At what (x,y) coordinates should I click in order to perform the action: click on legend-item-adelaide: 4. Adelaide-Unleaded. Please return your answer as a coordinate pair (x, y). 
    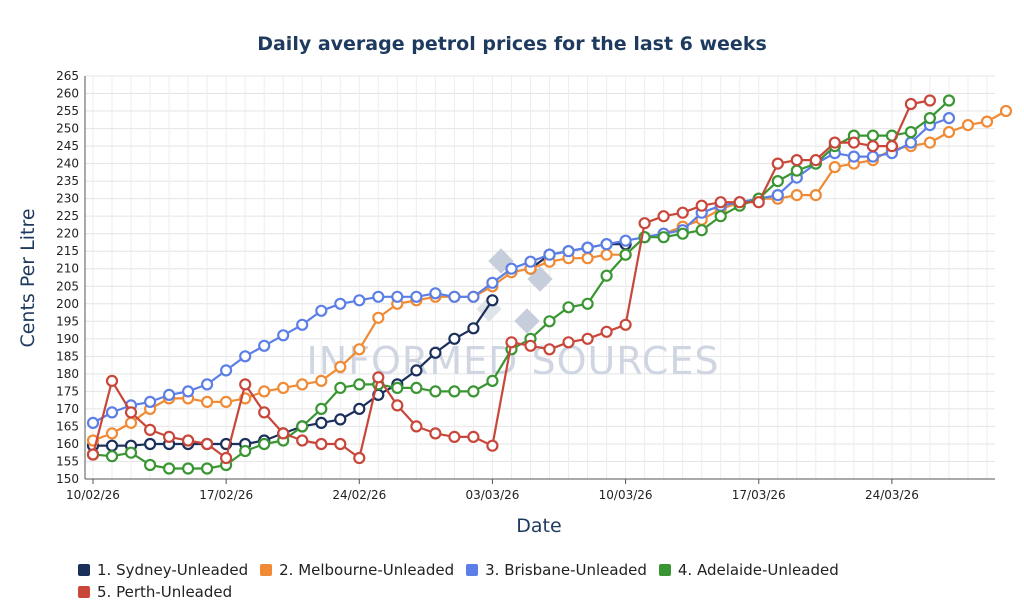
    Looking at the image, I should click on (748, 570).